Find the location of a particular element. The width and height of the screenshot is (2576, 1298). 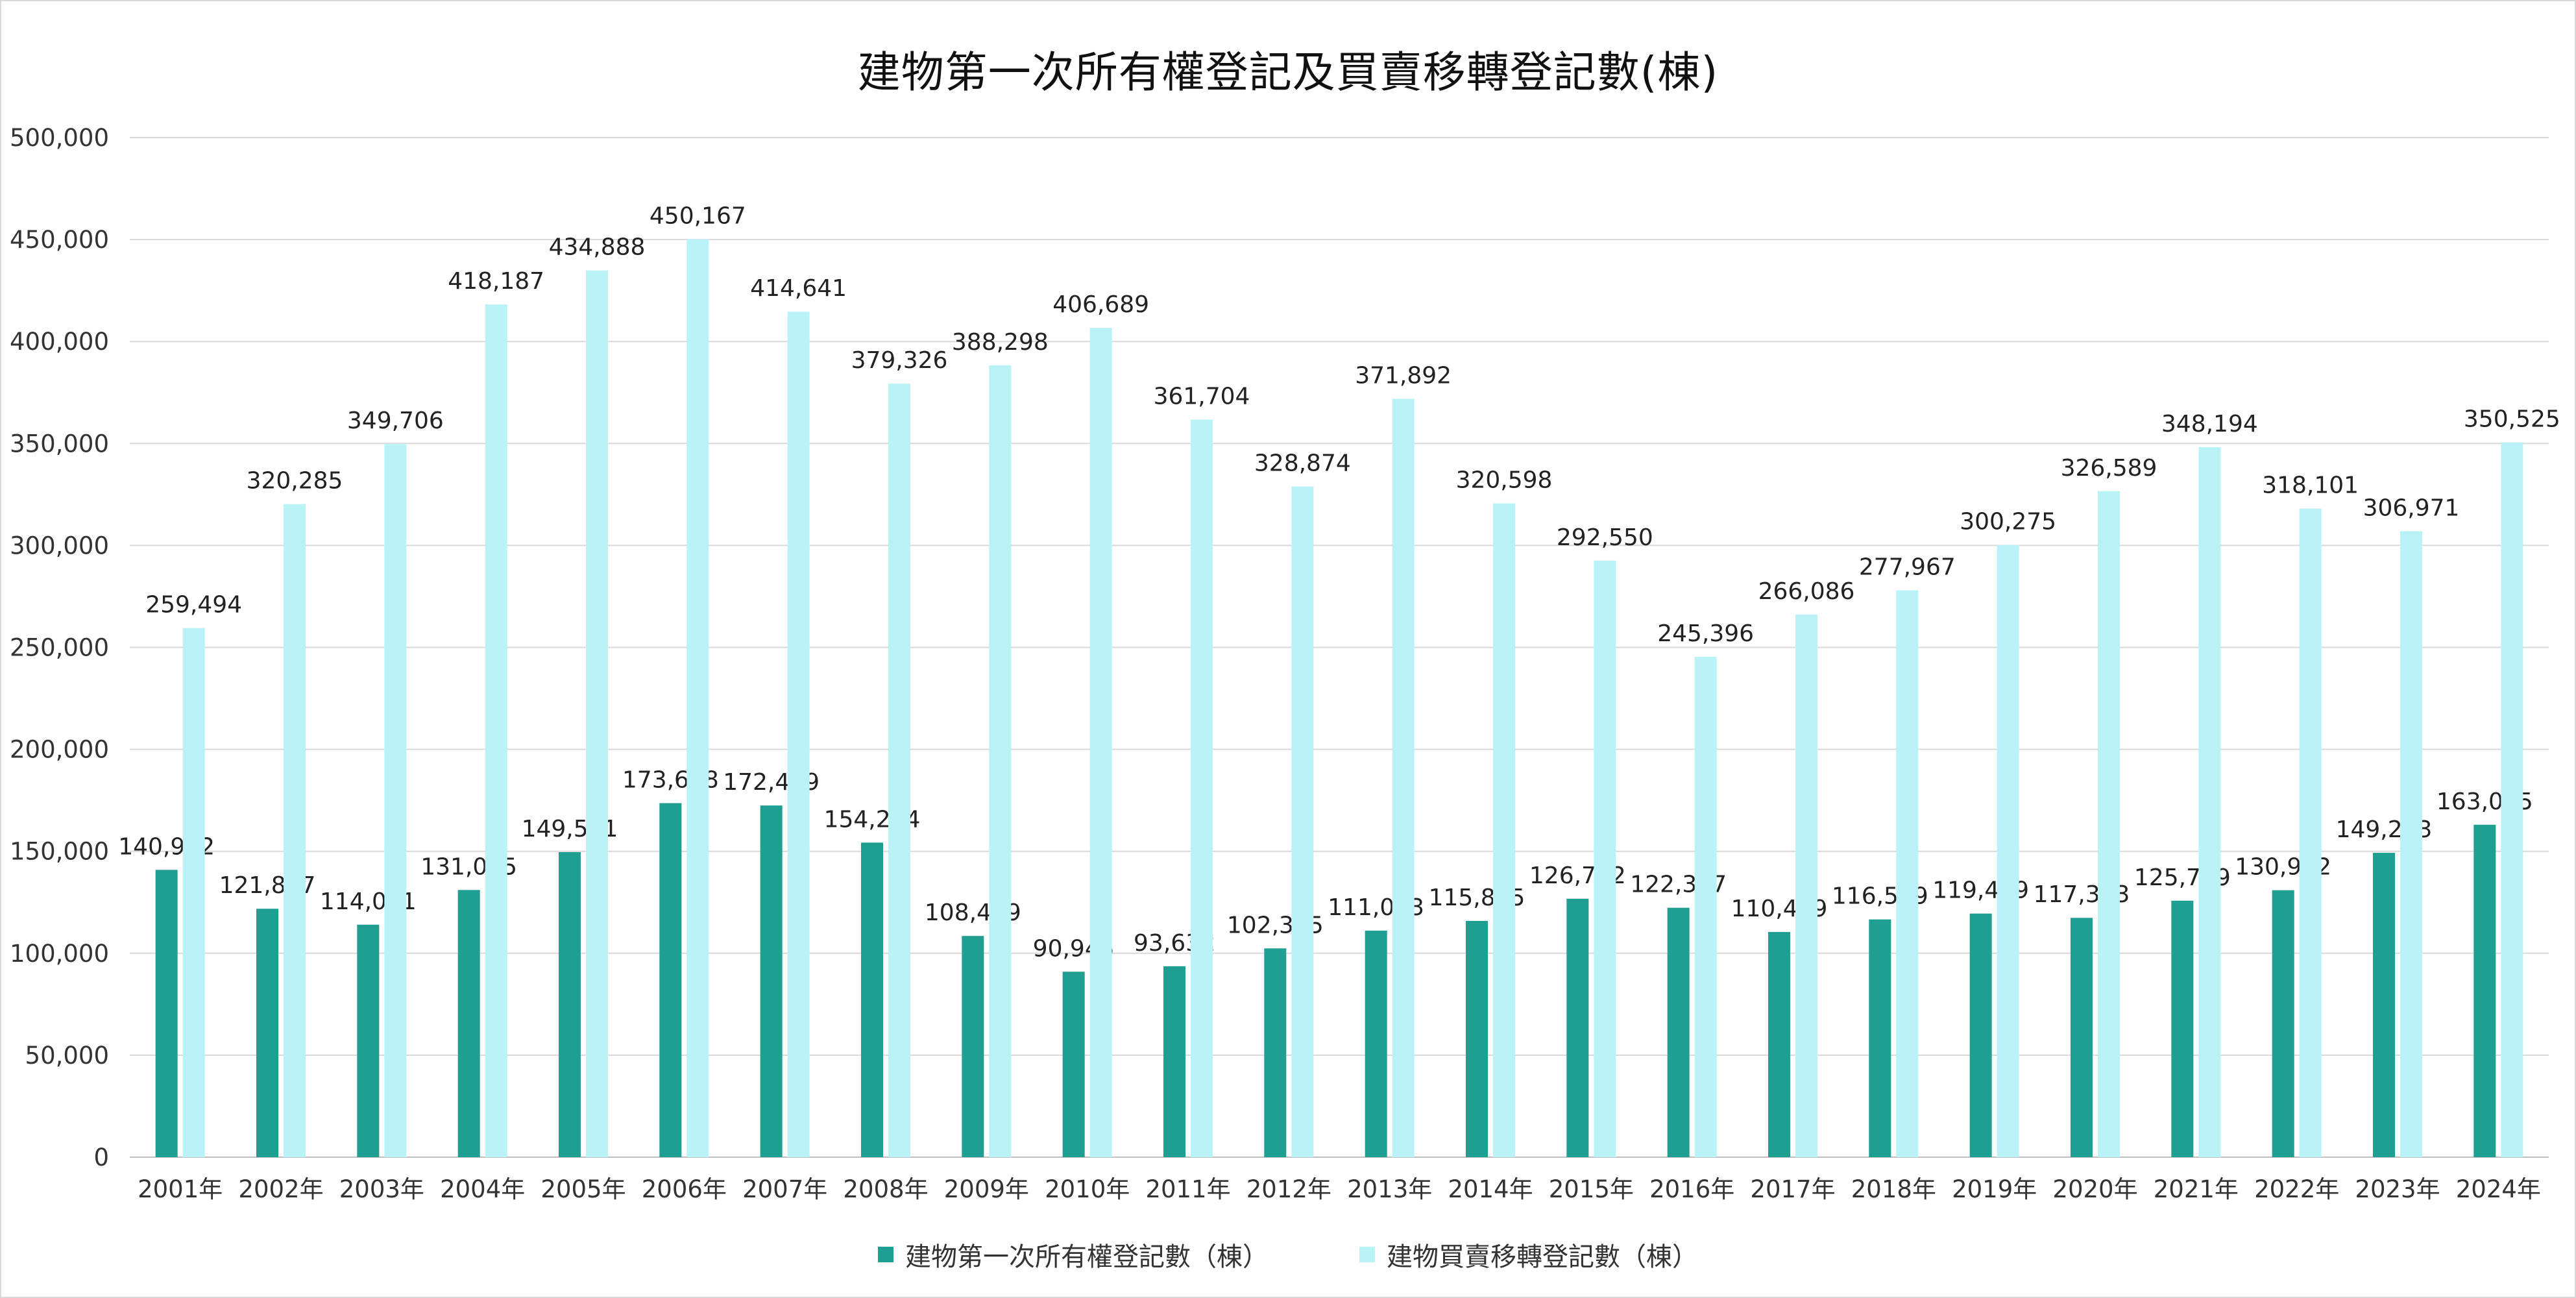

data-label-sale-transfer: 328,874 is located at coordinates (1302, 464).